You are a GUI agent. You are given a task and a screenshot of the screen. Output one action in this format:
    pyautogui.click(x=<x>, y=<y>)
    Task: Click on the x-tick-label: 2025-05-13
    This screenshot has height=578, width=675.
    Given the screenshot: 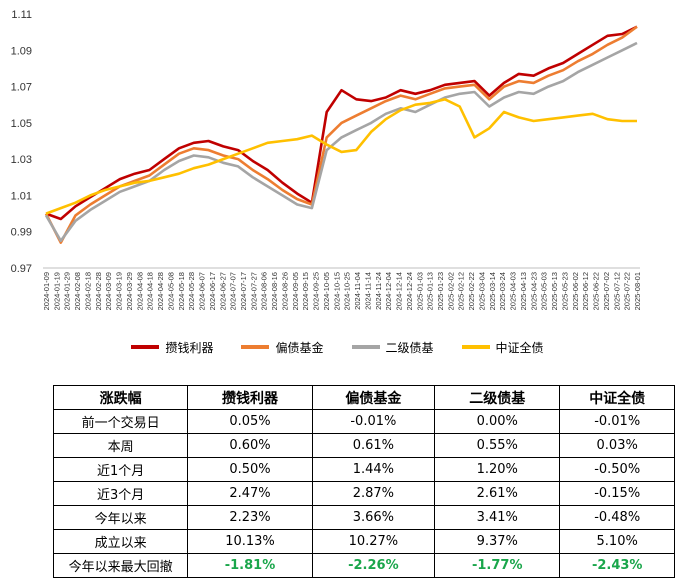 What is the action you would take?
    pyautogui.click(x=554, y=291)
    